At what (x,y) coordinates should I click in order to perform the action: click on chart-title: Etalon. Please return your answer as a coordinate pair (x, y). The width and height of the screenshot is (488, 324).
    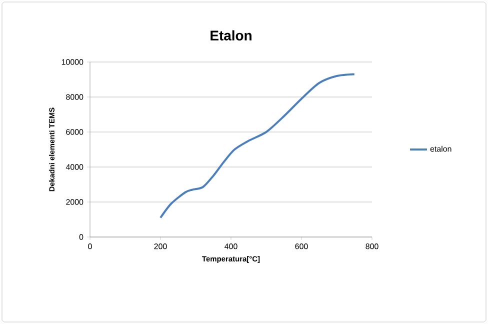
    Looking at the image, I should click on (231, 35).